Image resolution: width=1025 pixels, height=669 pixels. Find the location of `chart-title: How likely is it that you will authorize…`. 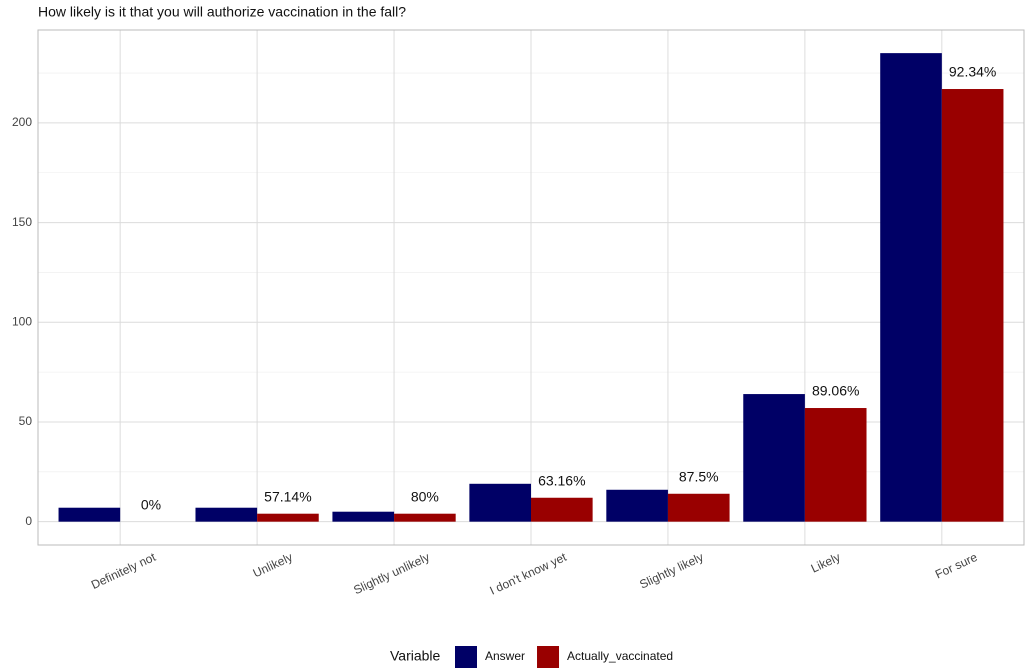

chart-title: How likely is it that you will authorize… is located at coordinates (222, 12).